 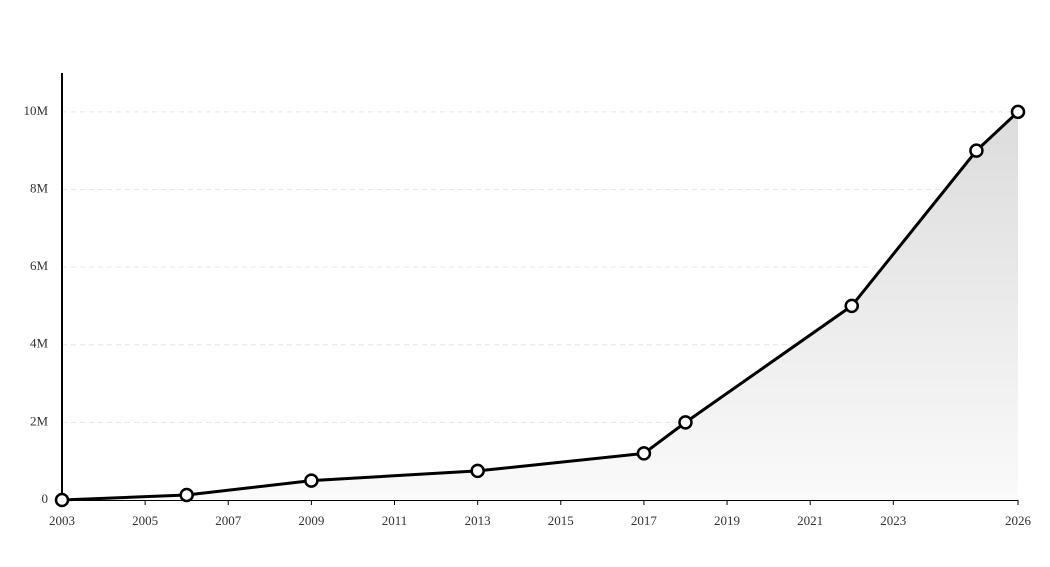 What do you see at coordinates (1018, 520) in the screenshot?
I see `x-tick-label: 2026` at bounding box center [1018, 520].